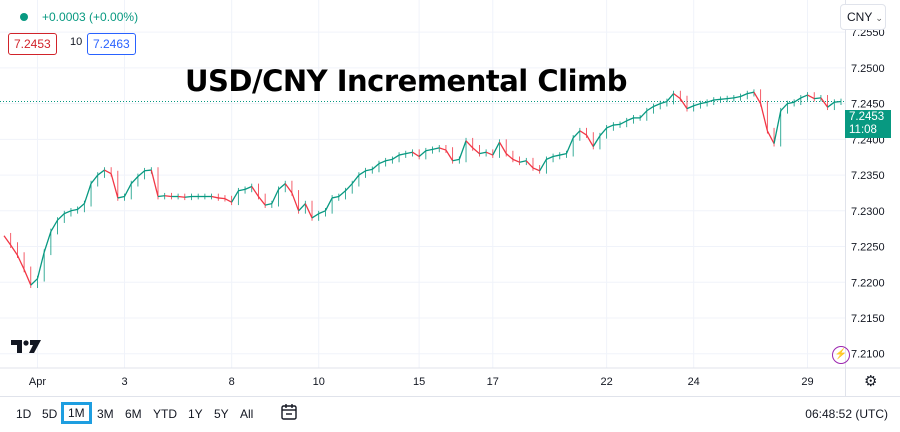 The width and height of the screenshot is (900, 432). Describe the element at coordinates (868, 176) in the screenshot. I see `y-tick-label: 7.2350` at that location.